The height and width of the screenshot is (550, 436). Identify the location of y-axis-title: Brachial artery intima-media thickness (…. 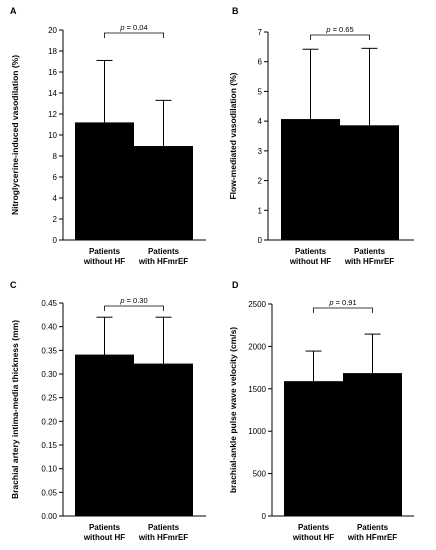
(15, 409).